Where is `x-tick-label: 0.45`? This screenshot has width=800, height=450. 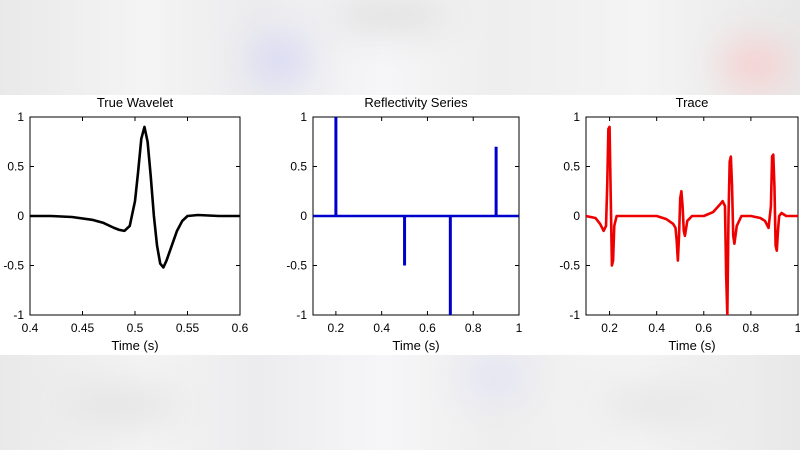
x-tick-label: 0.45 is located at coordinates (83, 328).